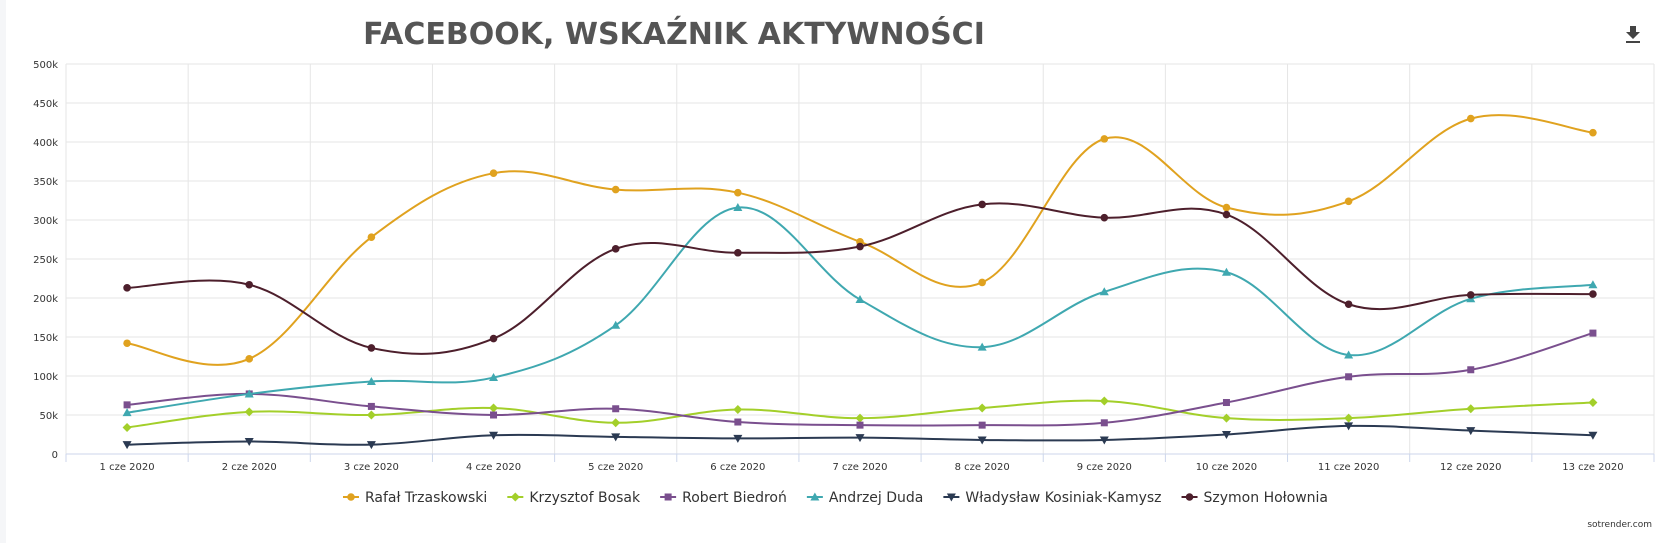 The image size is (1665, 543). What do you see at coordinates (1619, 525) in the screenshot?
I see `credit-text: sotrender.com` at bounding box center [1619, 525].